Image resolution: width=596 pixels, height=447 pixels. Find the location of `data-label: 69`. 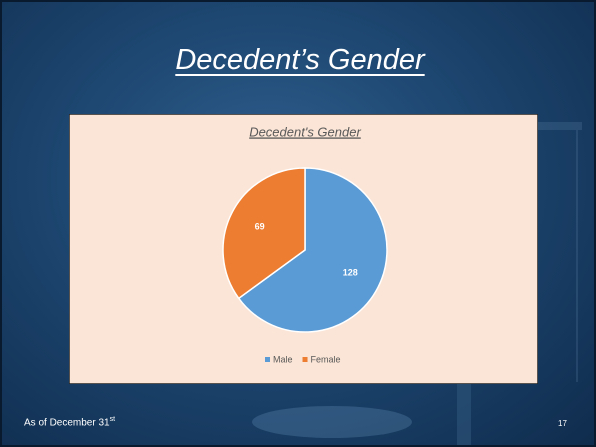

data-label: 69 is located at coordinates (260, 226).